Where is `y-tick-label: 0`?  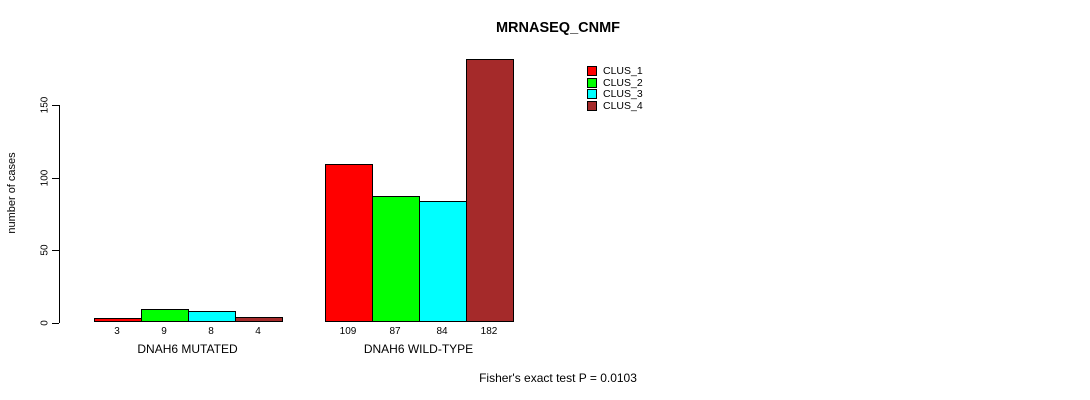
y-tick-label: 0 is located at coordinates (45, 322).